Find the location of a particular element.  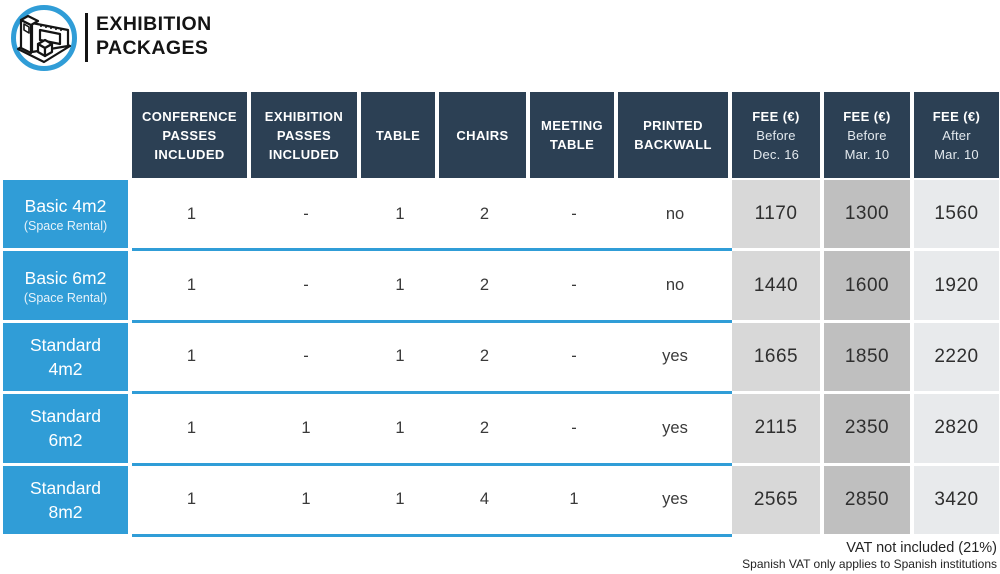

column-header-subline: After is located at coordinates (956, 135).